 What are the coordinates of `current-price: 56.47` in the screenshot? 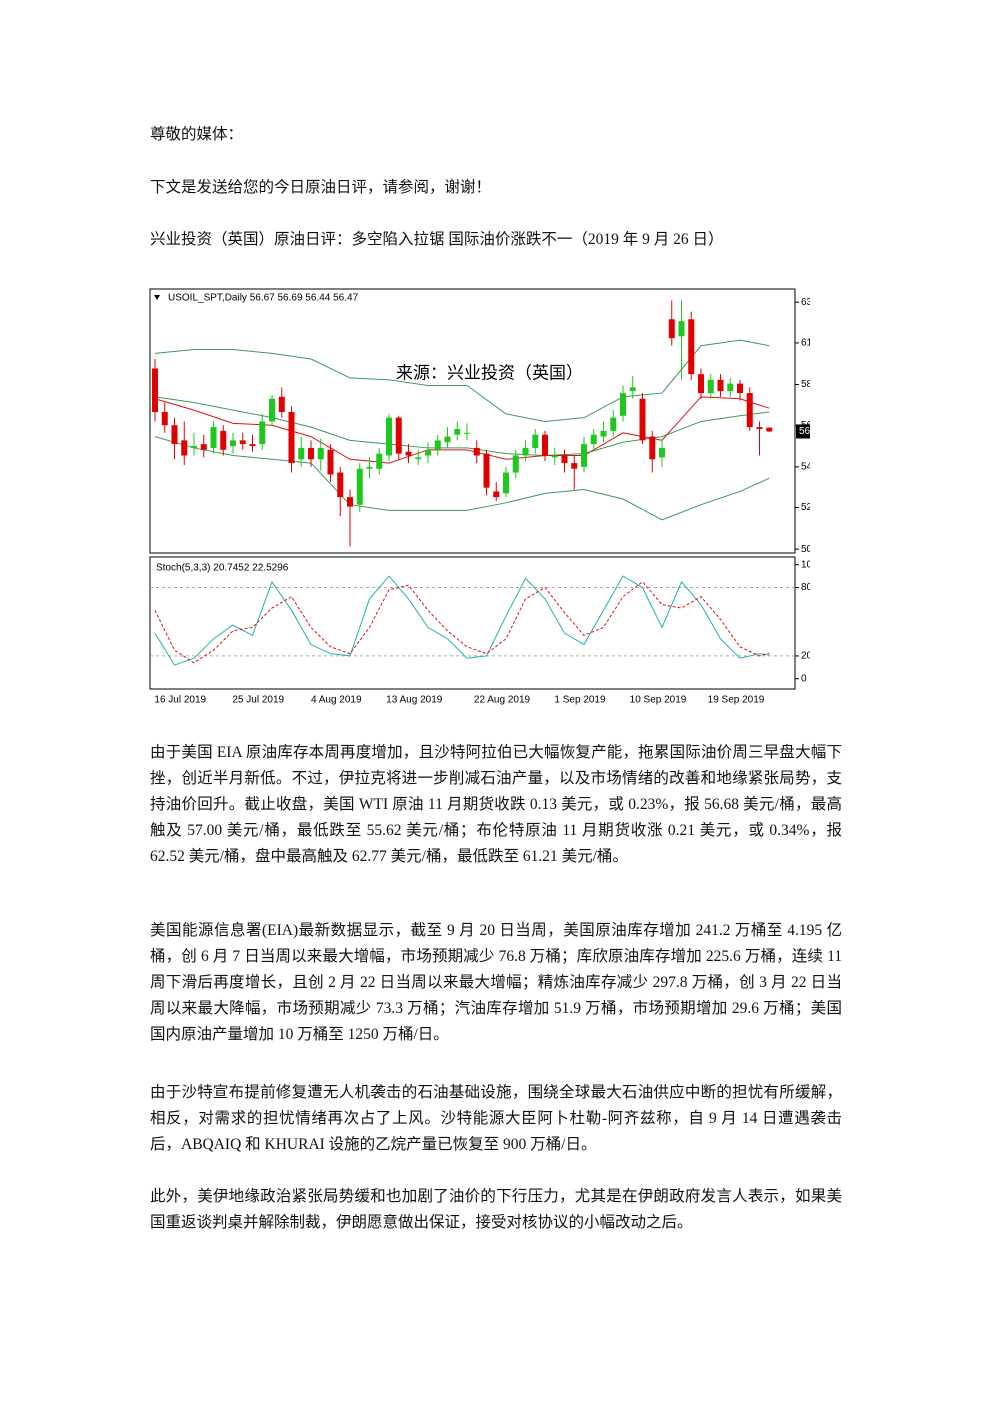 It's located at (804, 431).